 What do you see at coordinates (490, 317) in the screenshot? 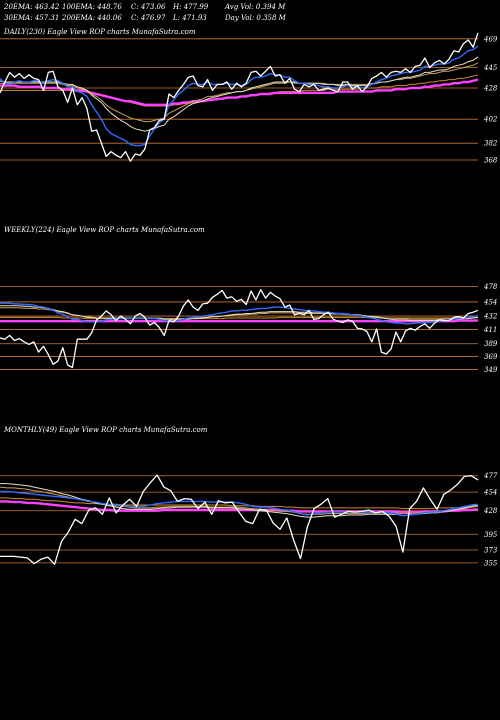
I see `weekly-ytick-label: 432` at bounding box center [490, 317].